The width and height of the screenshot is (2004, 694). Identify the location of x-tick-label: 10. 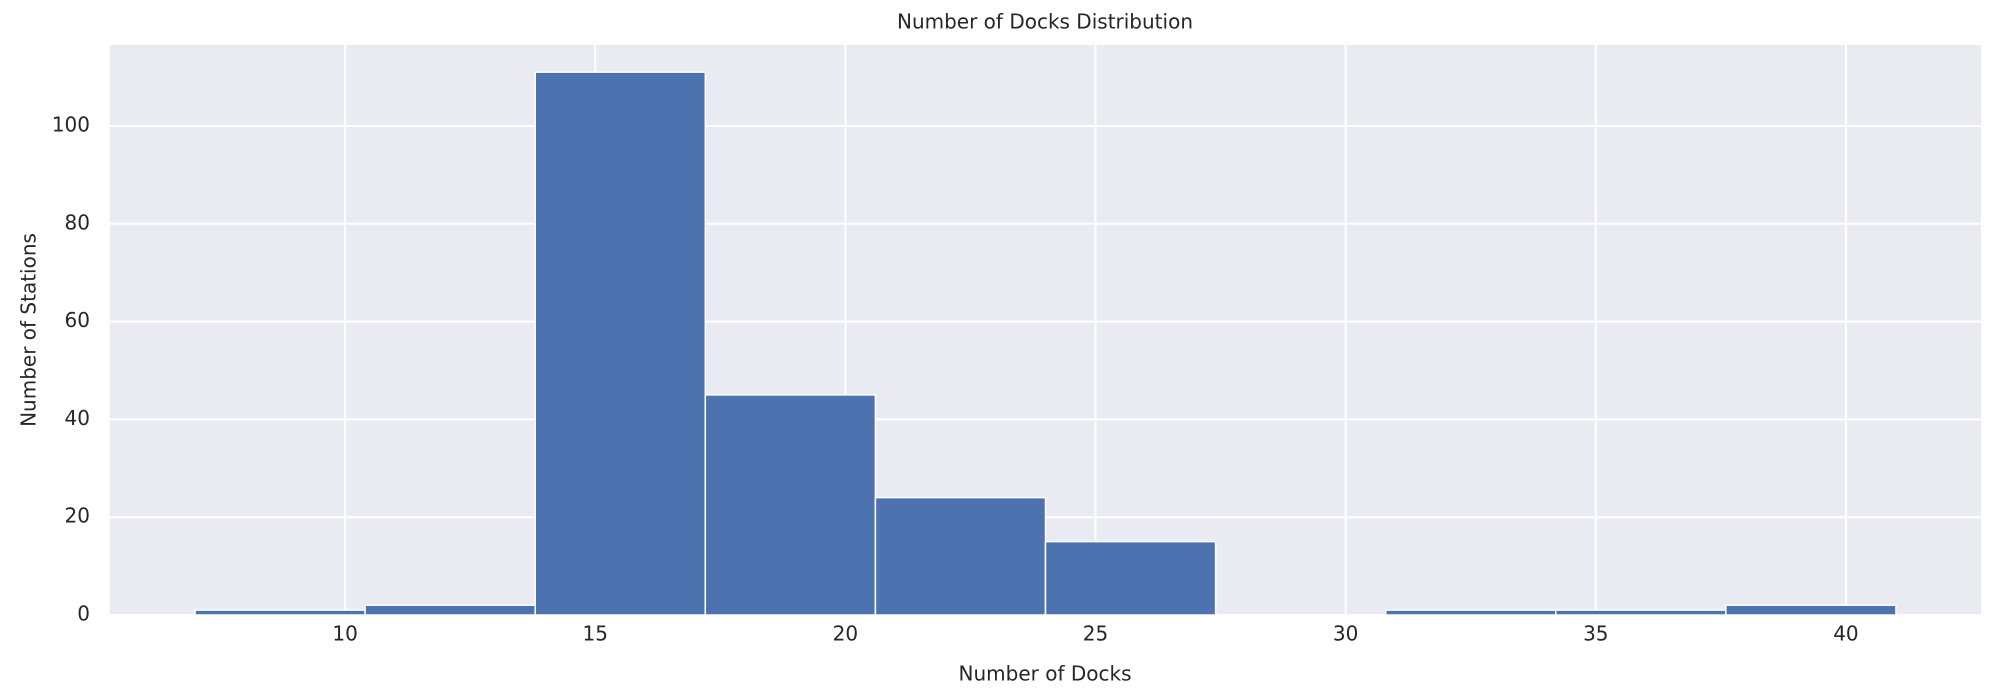
(344, 634).